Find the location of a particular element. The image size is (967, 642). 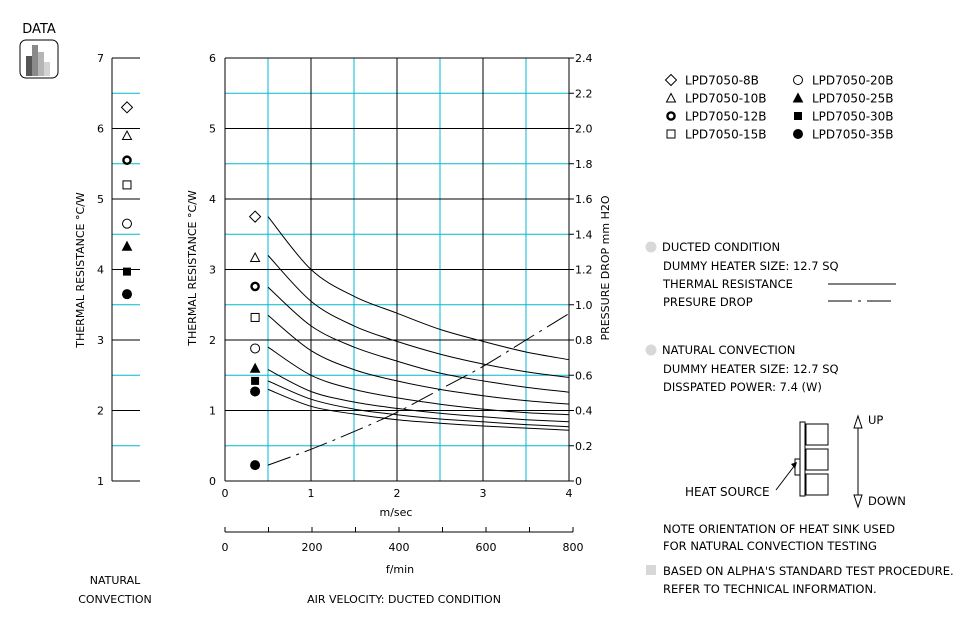

orientation-note-line1: NOTE ORIENTATION OF HEAT SINK USED is located at coordinates (779, 529).